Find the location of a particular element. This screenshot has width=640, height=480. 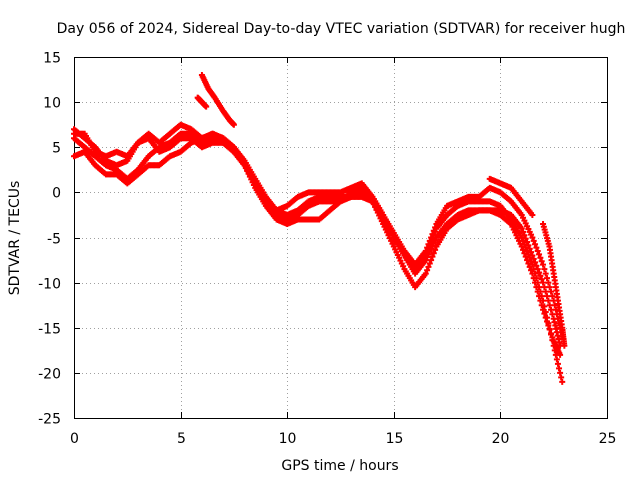

series-segment-b is located at coordinates (202, 102).